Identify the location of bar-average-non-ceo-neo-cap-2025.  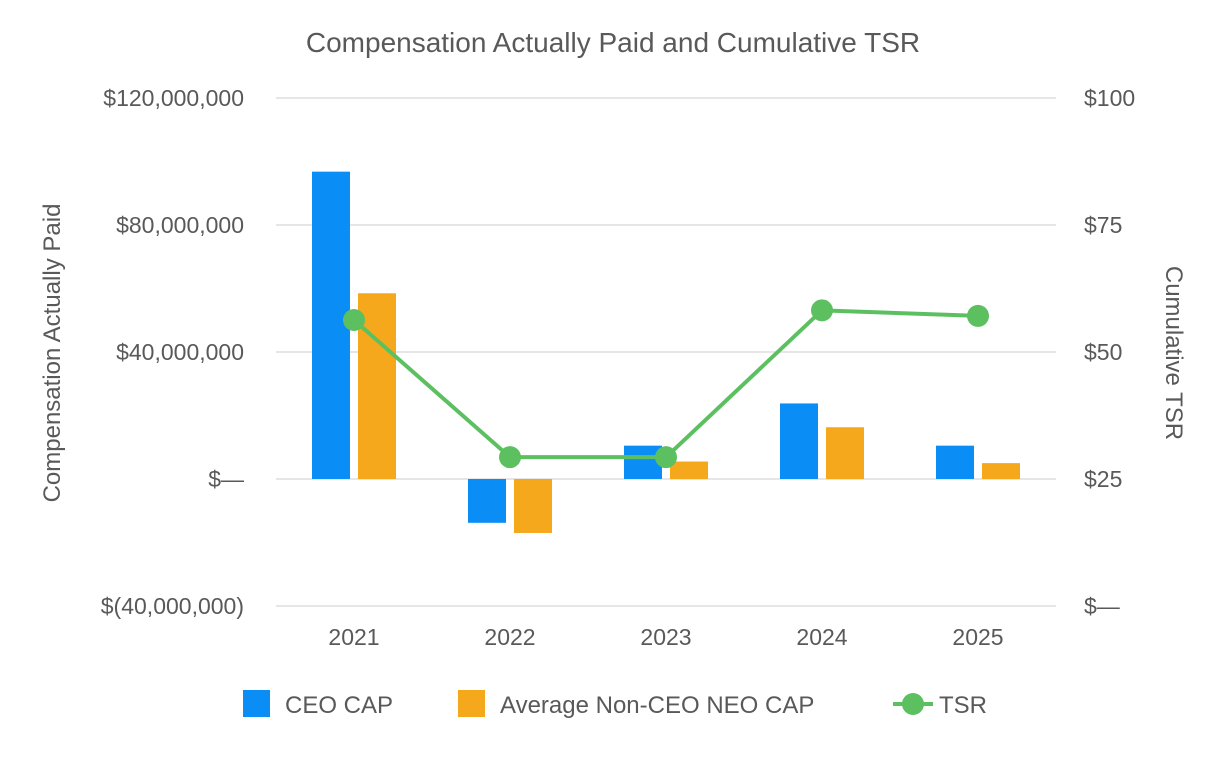
(1001, 471).